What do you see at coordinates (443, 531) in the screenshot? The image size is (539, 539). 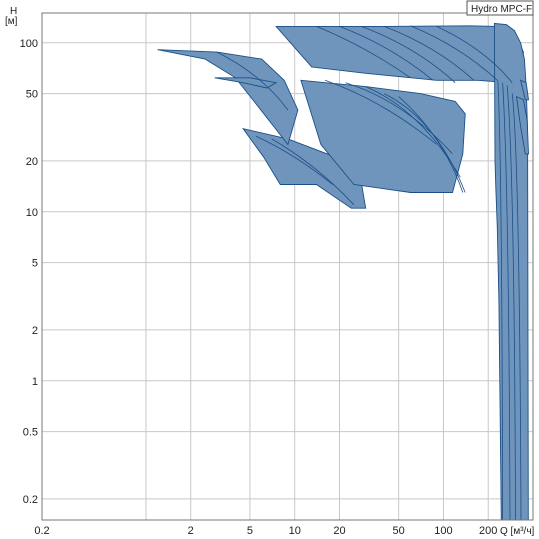 I see `x-tick-label: 100` at bounding box center [443, 531].